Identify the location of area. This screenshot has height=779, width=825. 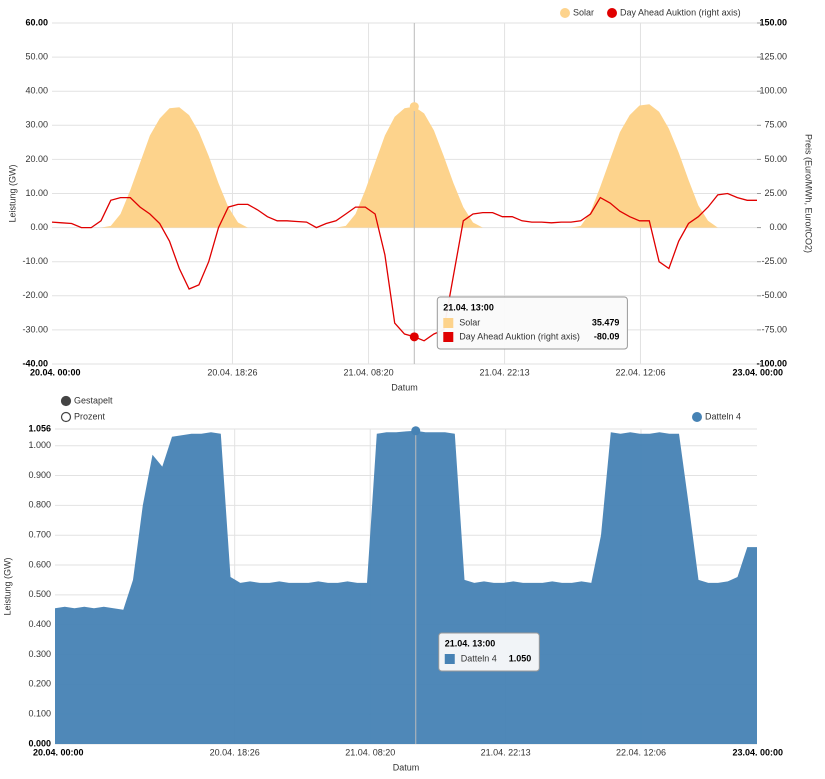
(404, 166).